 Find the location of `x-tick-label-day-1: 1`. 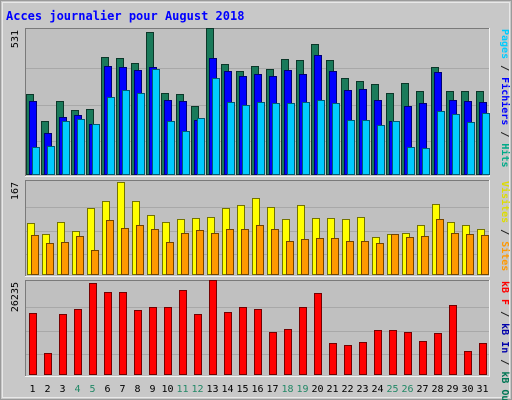

x-tick-label-day-1: 1 is located at coordinates (32, 389).